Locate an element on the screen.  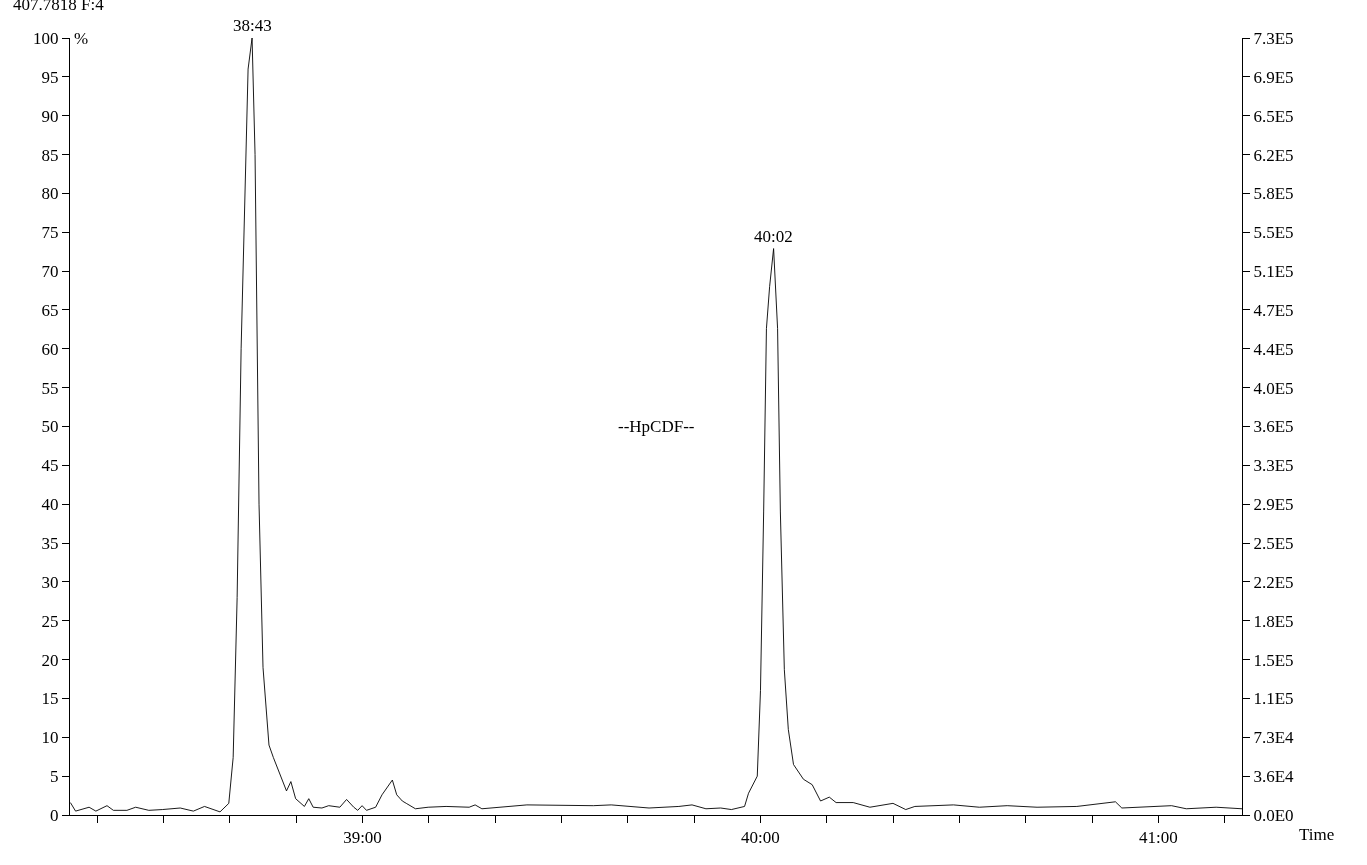
y-tick-label: 90 is located at coordinates (50, 116).